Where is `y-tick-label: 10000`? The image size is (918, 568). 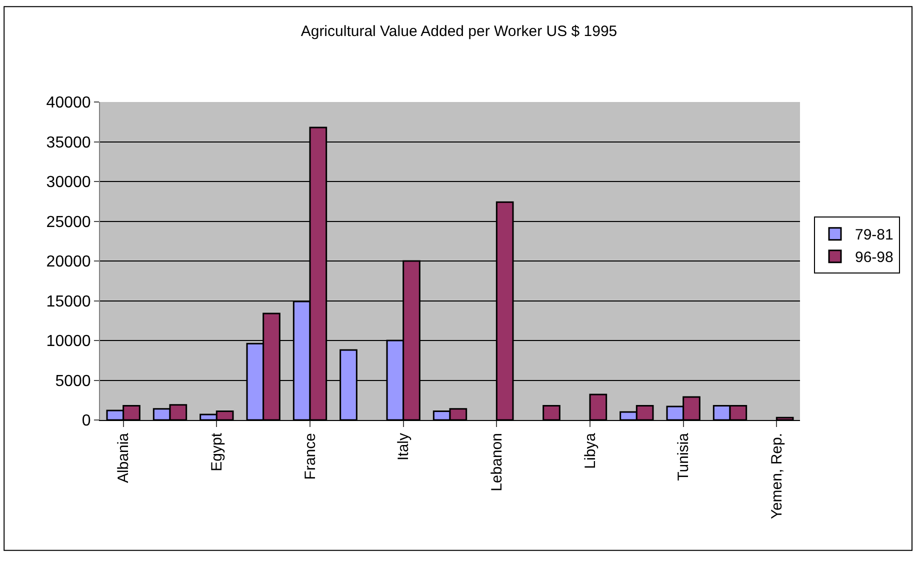 y-tick-label: 10000 is located at coordinates (68, 341).